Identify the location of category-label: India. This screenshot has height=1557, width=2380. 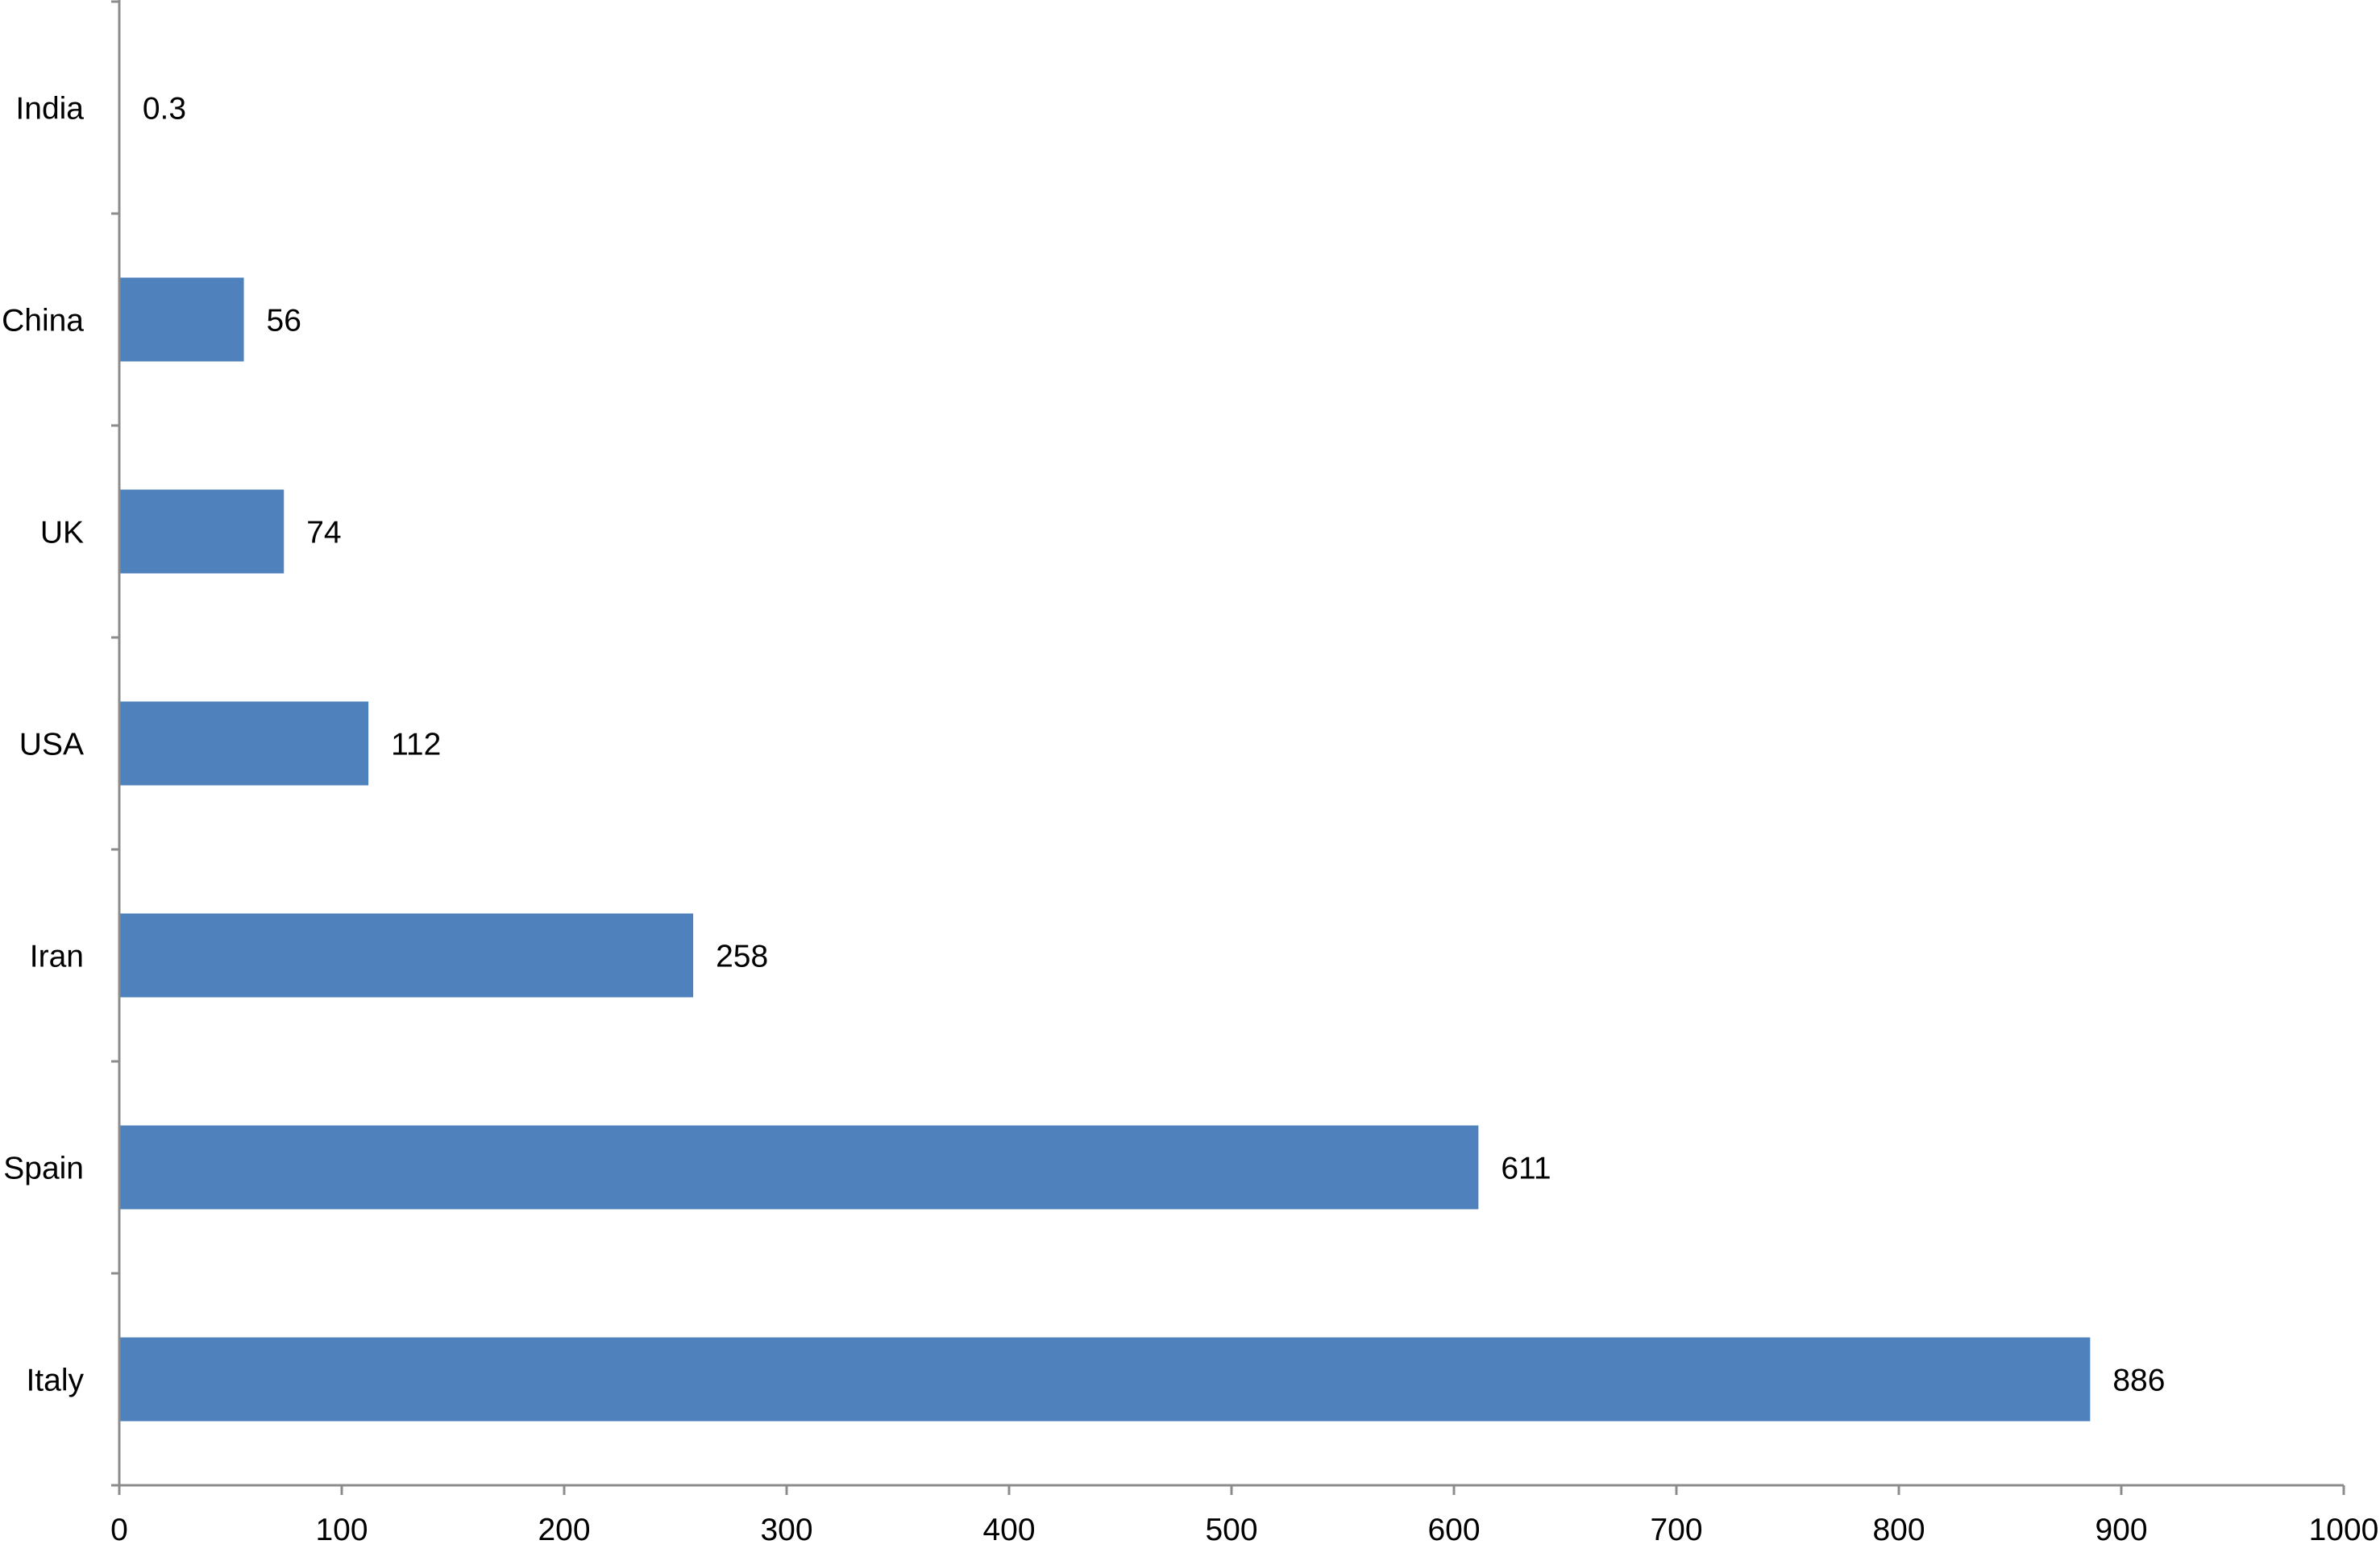
(49, 109).